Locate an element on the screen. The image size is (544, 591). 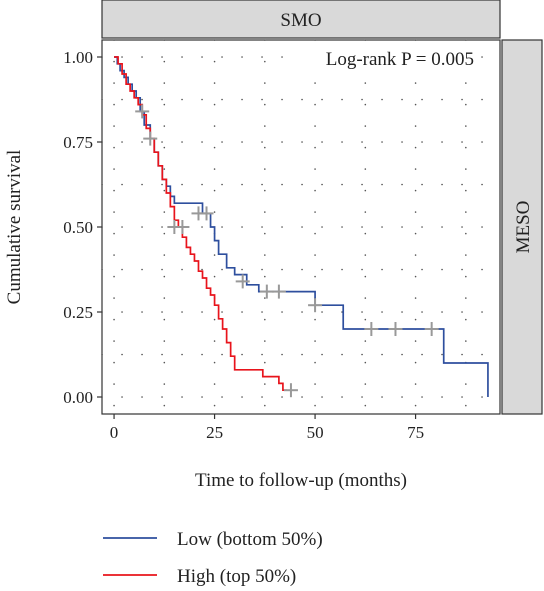
annotation-background is located at coordinates (380, 58).